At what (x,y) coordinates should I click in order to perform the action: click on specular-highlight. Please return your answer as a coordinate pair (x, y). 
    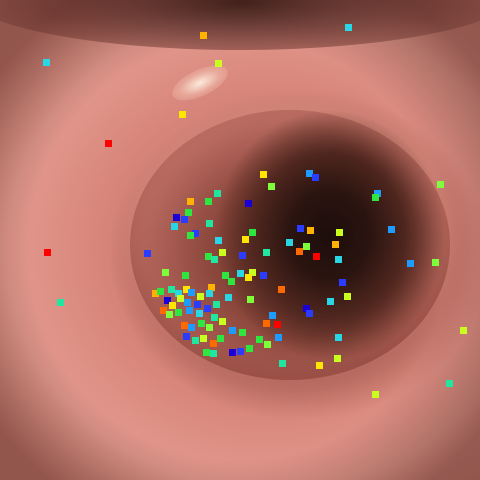
    Looking at the image, I should click on (200, 83).